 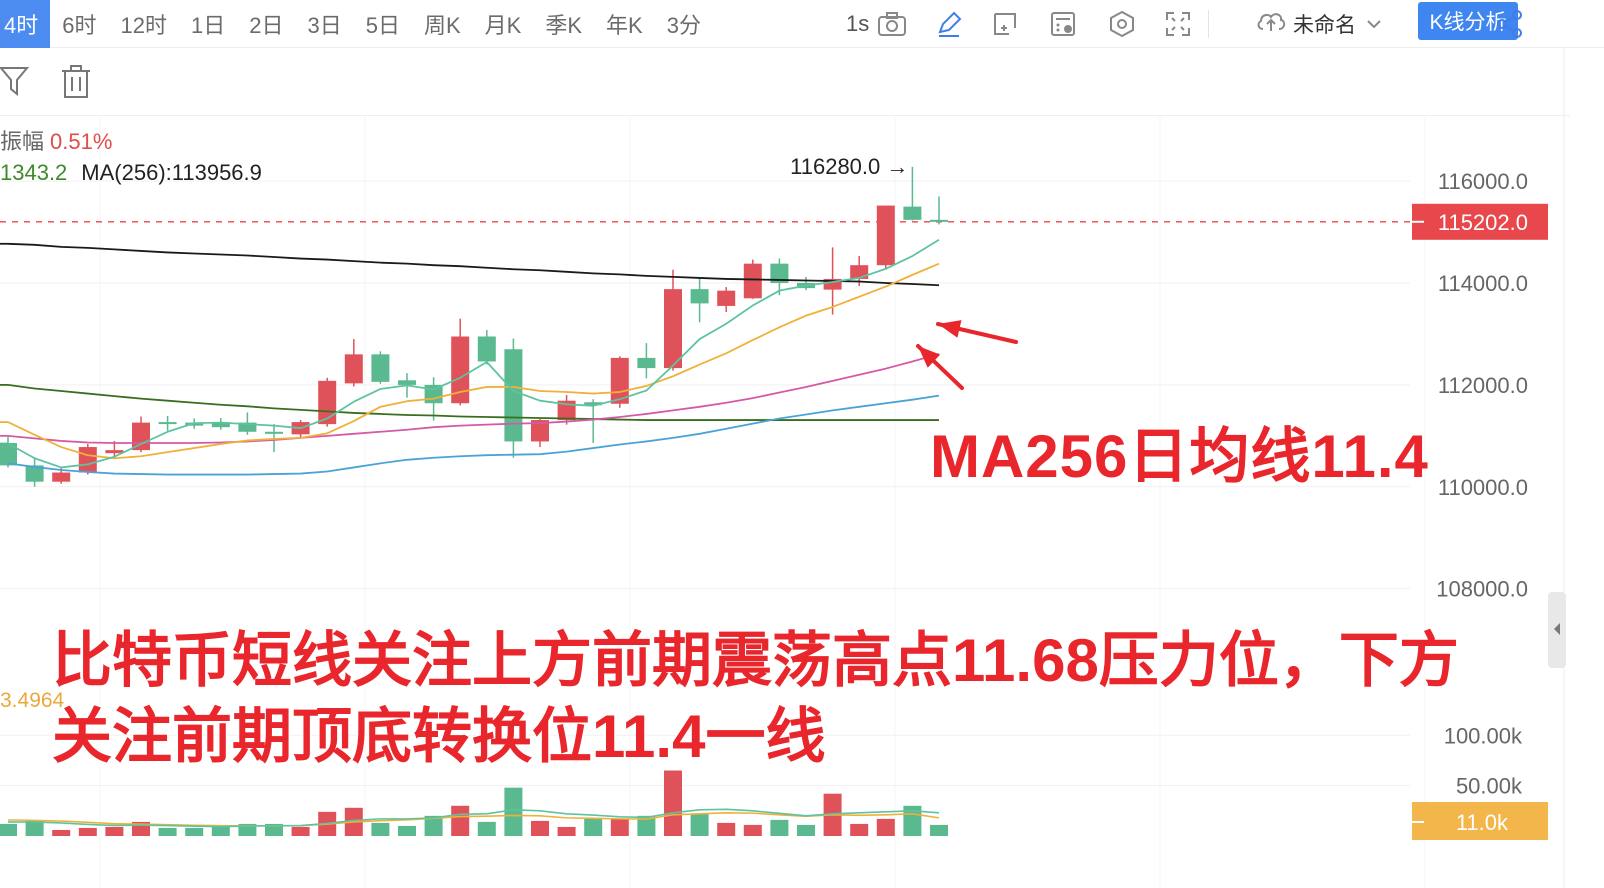 I want to click on tab-timeframe-week: 周K, so click(x=442, y=25).